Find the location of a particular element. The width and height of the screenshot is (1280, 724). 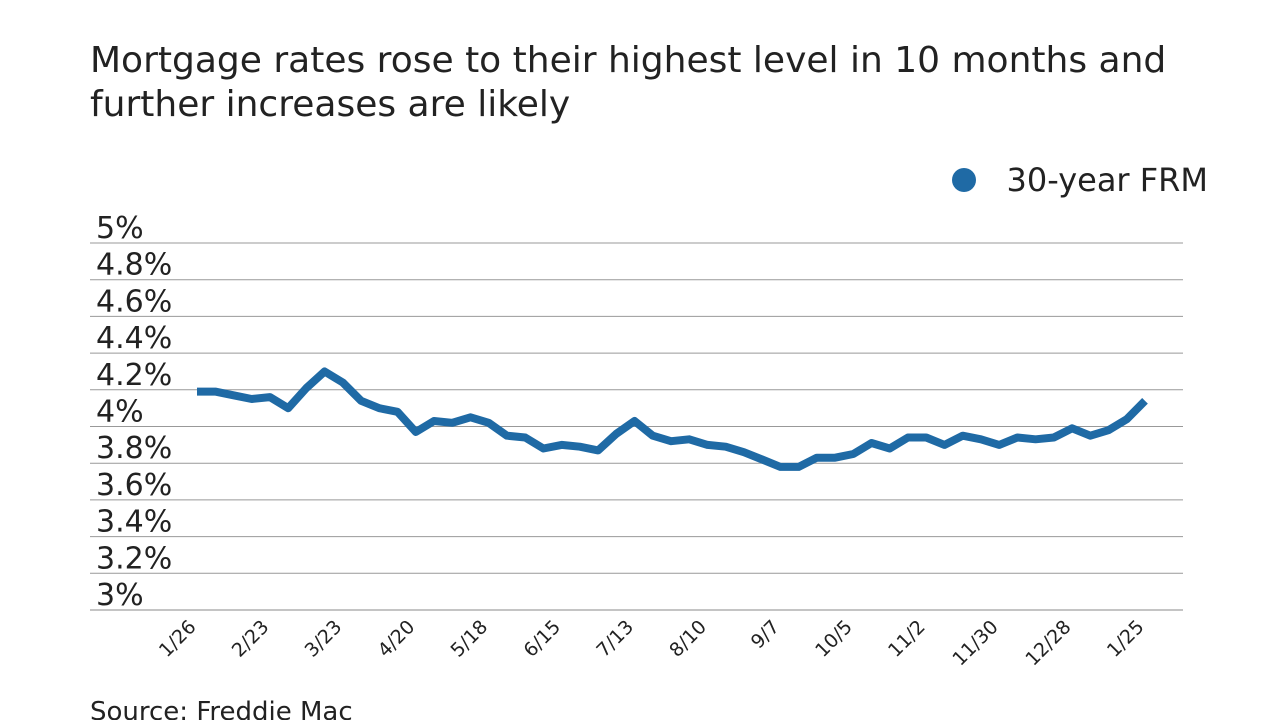

x-tick-label: 6/15 is located at coordinates (542, 639).